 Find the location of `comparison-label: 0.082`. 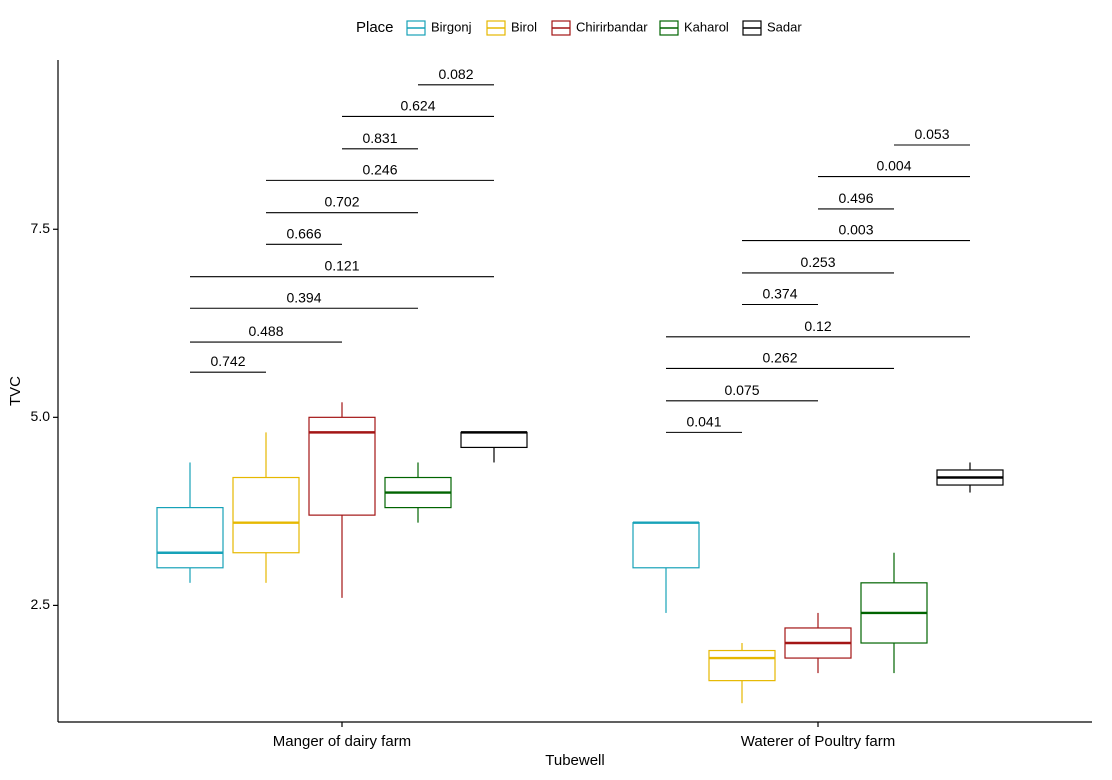

comparison-label: 0.082 is located at coordinates (455, 74).